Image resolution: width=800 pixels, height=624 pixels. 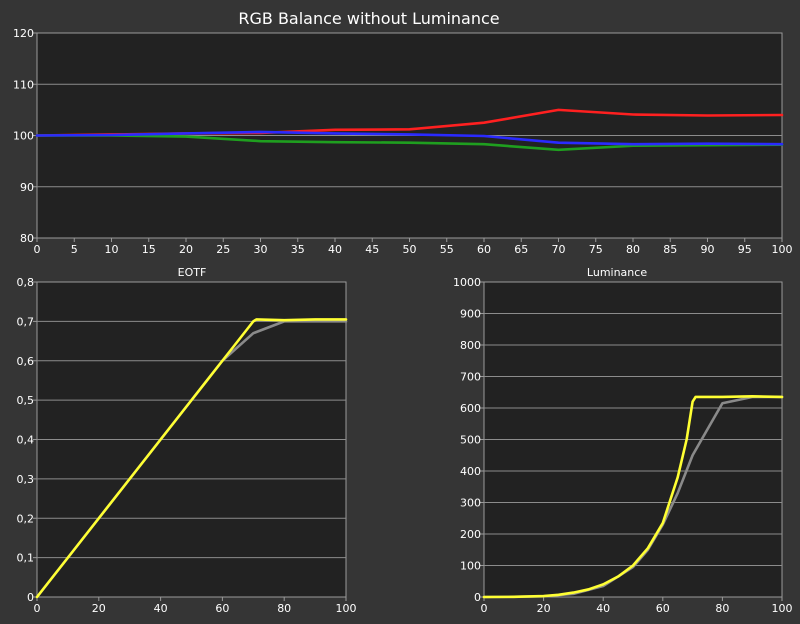 I want to click on rgb-balance-x-tick-label: 70, so click(x=559, y=249).